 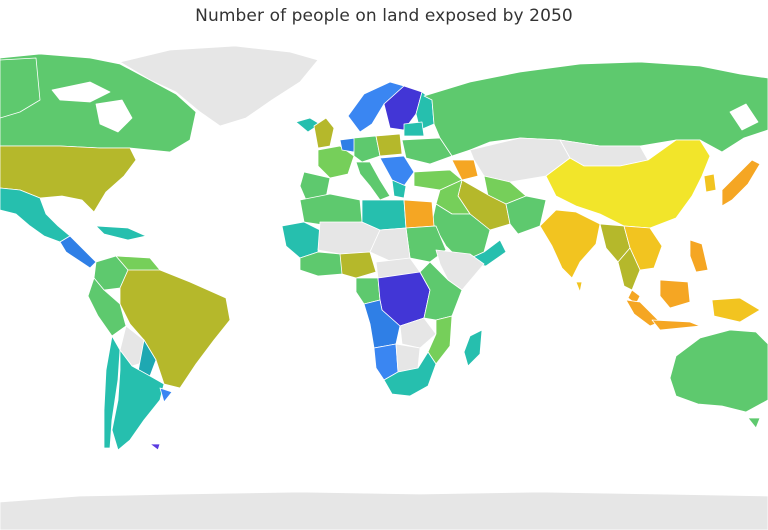 I want to click on region-chile, so click(x=112, y=392).